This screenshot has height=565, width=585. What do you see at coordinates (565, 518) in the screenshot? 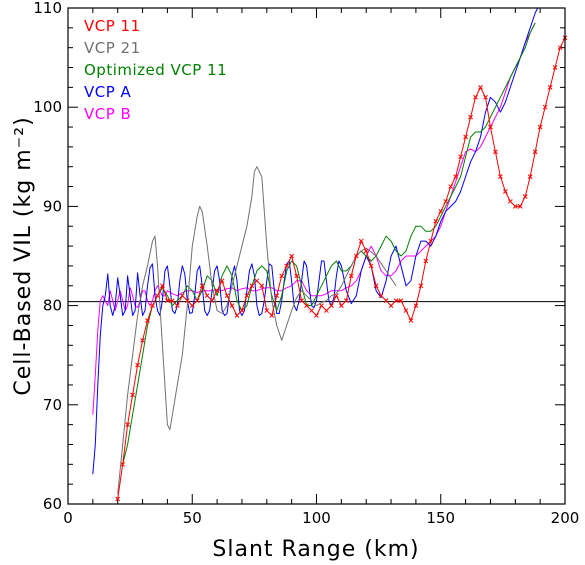
I see `x-tick-label: 200` at bounding box center [565, 518].